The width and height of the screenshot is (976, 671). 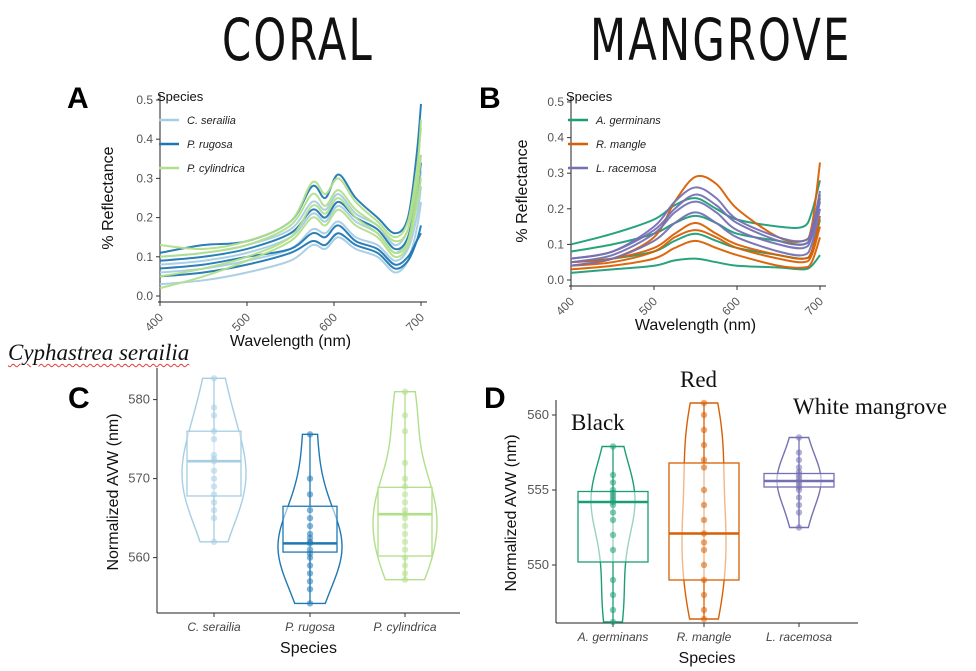 I want to click on species-annotation: Cyphastrea serailia, so click(x=98, y=353).